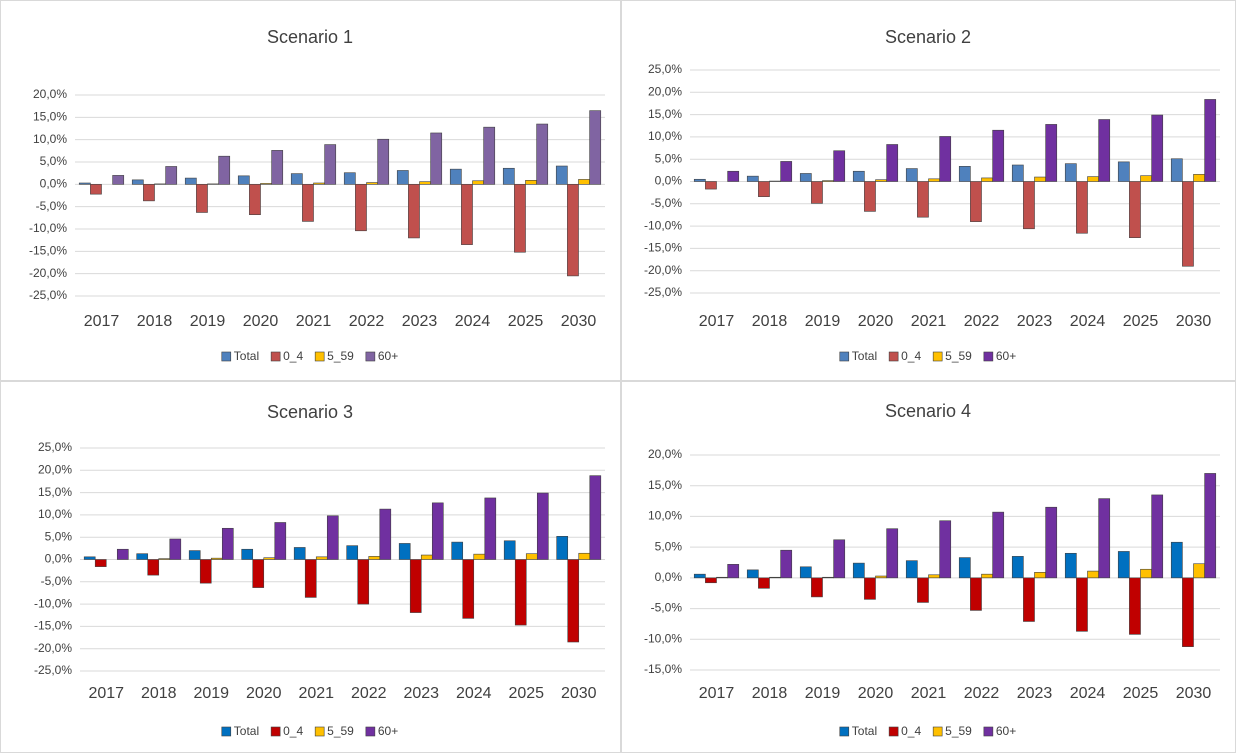 This screenshot has width=1236, height=753. I want to click on x-tick-label: 2025, so click(1141, 693).